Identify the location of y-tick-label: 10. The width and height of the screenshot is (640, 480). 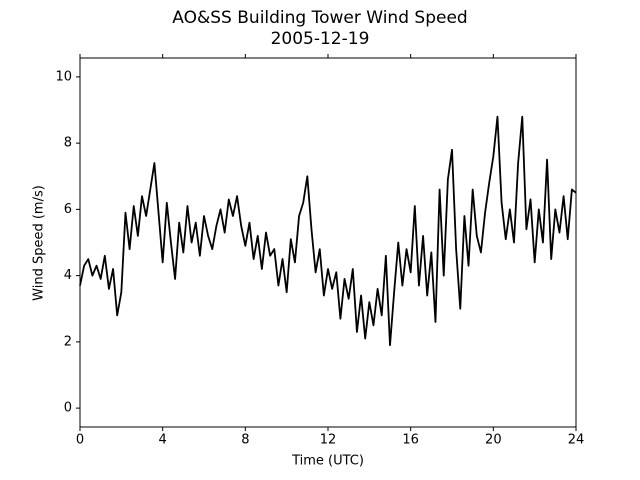
(63, 76).